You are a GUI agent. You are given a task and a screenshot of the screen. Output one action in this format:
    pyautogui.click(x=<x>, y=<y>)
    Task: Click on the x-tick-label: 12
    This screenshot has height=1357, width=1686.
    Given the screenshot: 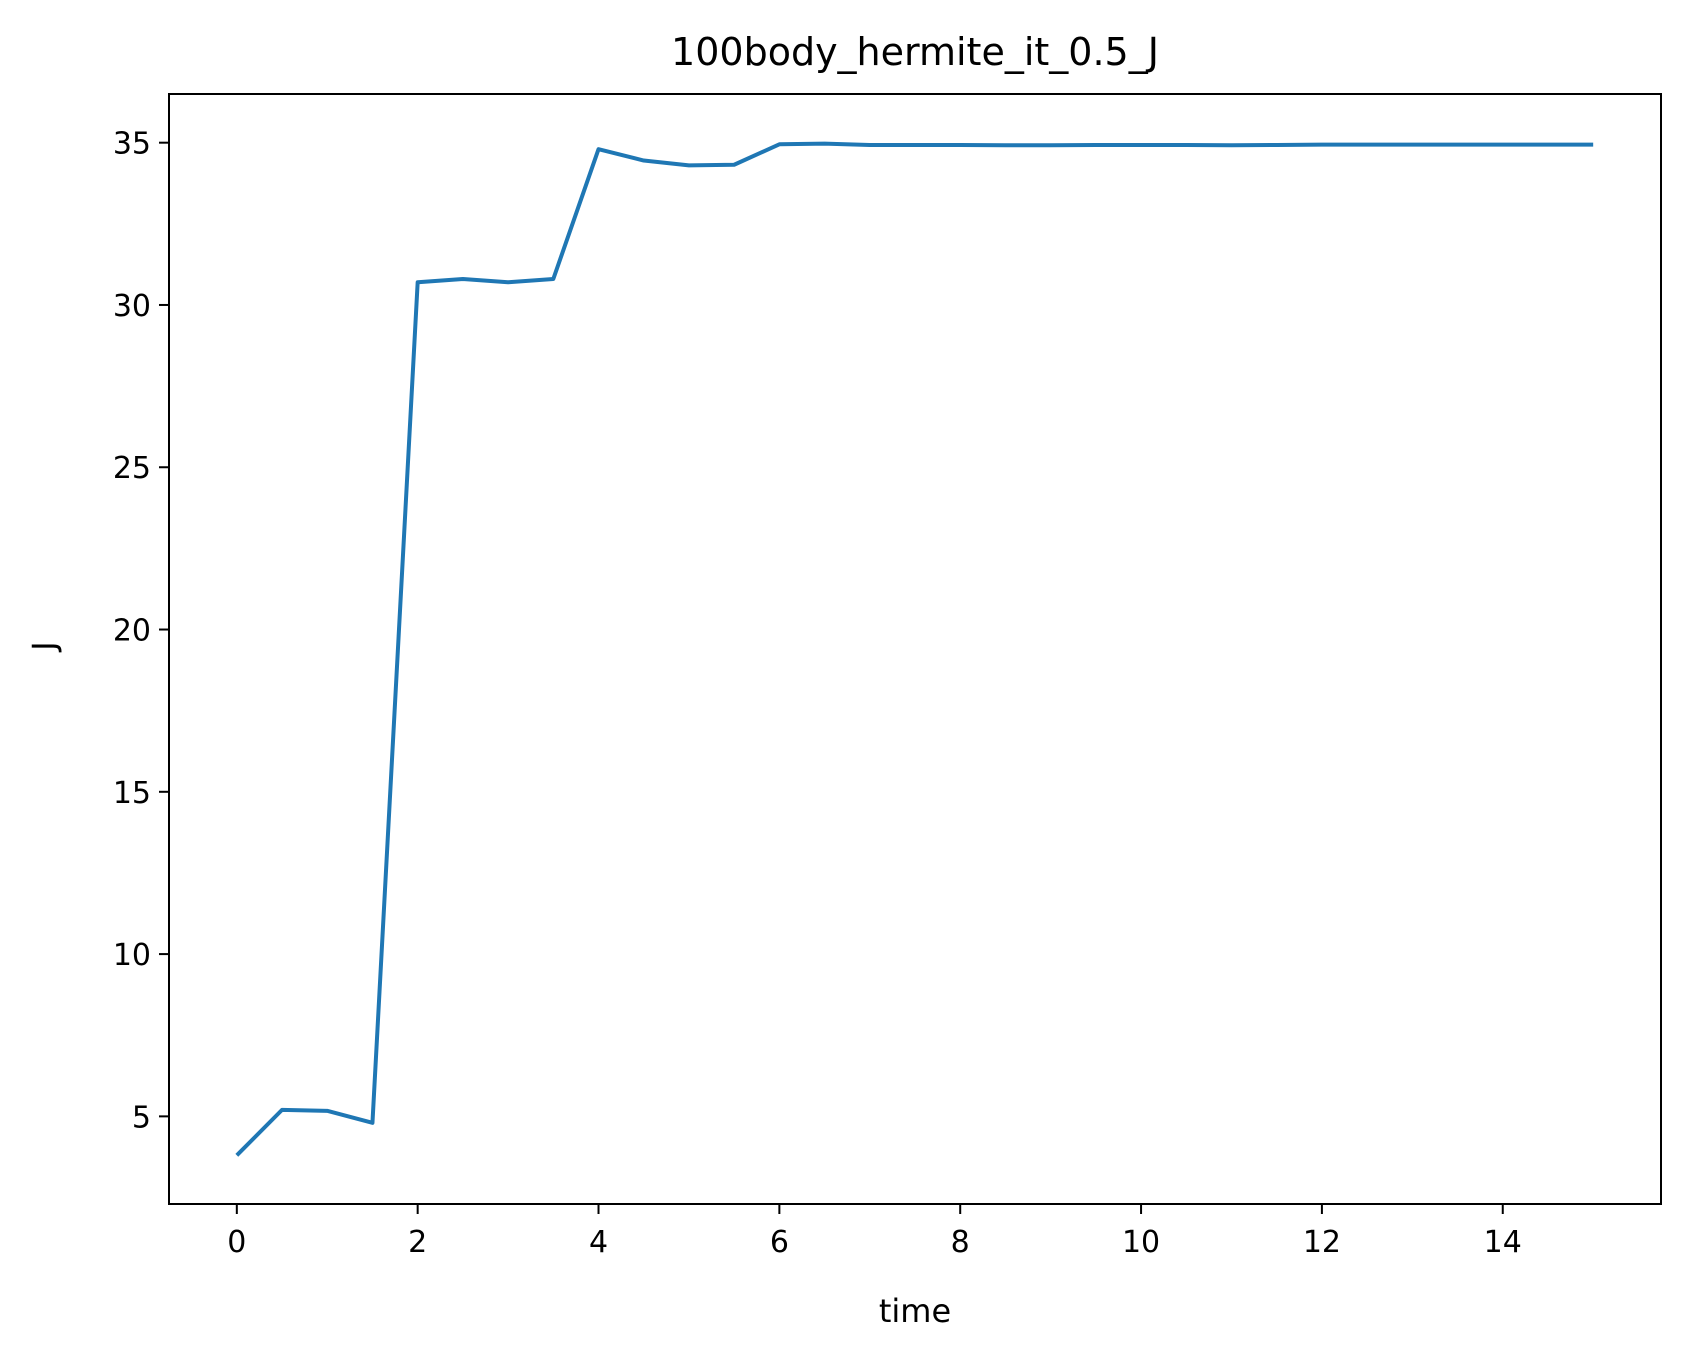 What is the action you would take?
    pyautogui.click(x=1322, y=1242)
    